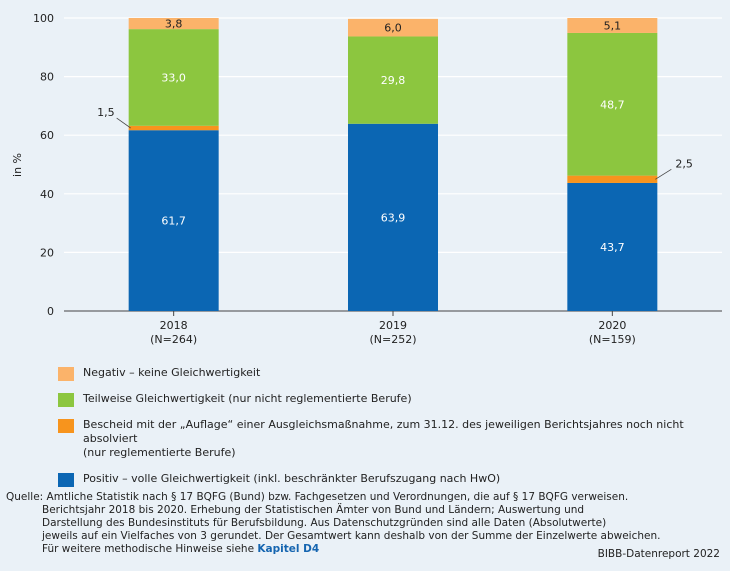  What do you see at coordinates (612, 339) in the screenshot?
I see `x-tick-sub-2020: (N=159)` at bounding box center [612, 339].